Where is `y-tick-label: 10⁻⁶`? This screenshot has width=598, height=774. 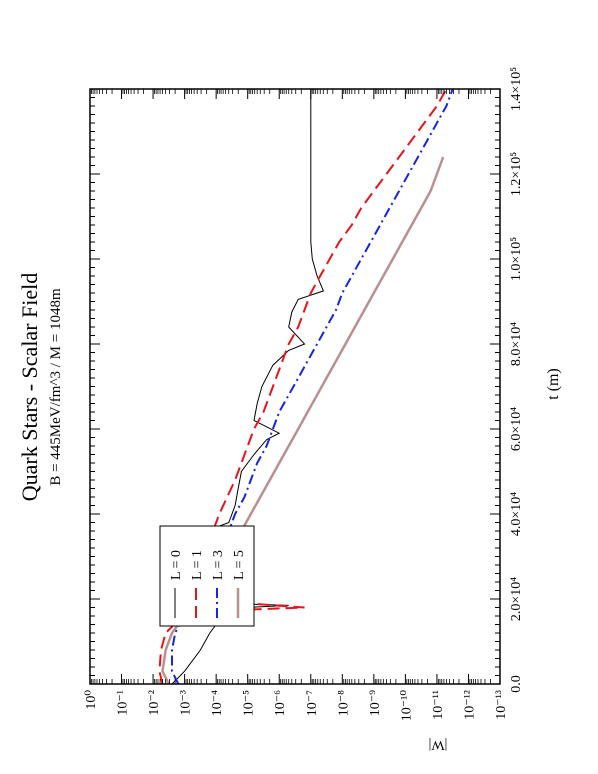
y-tick-label: 10⁻⁶ is located at coordinates (280, 703).